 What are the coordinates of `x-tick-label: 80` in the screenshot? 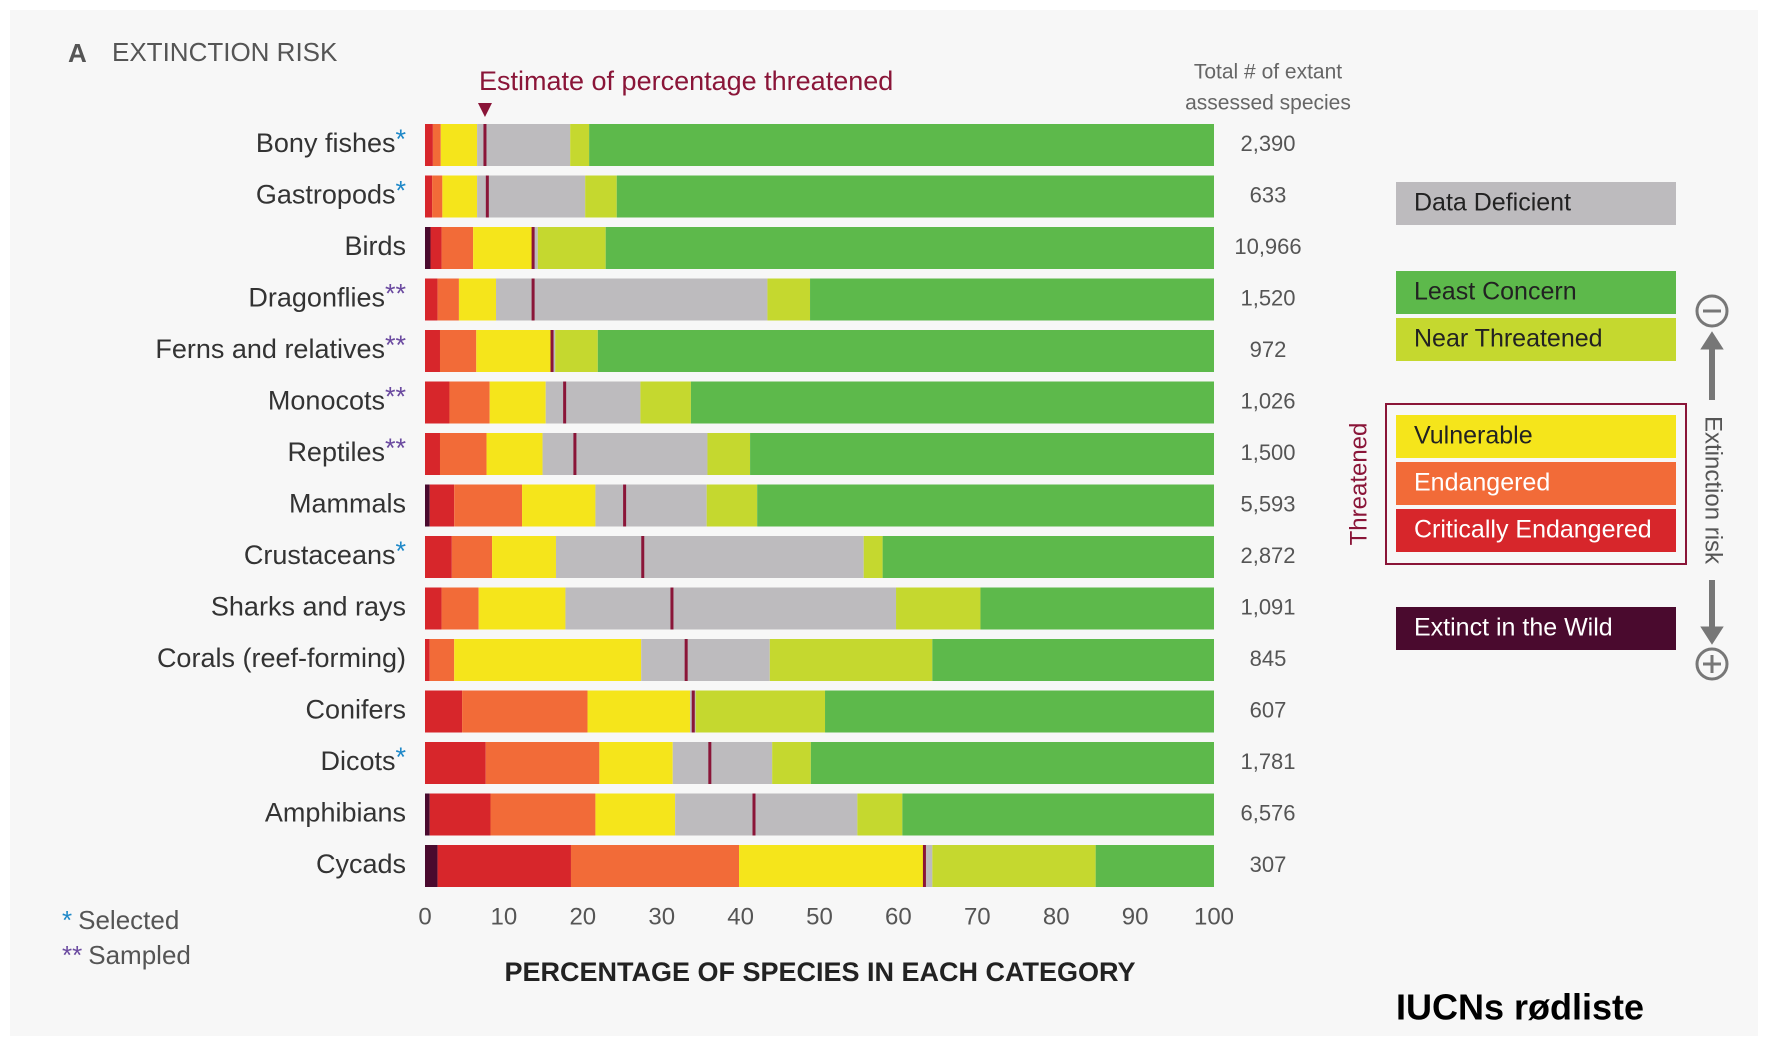 It's located at (1056, 916).